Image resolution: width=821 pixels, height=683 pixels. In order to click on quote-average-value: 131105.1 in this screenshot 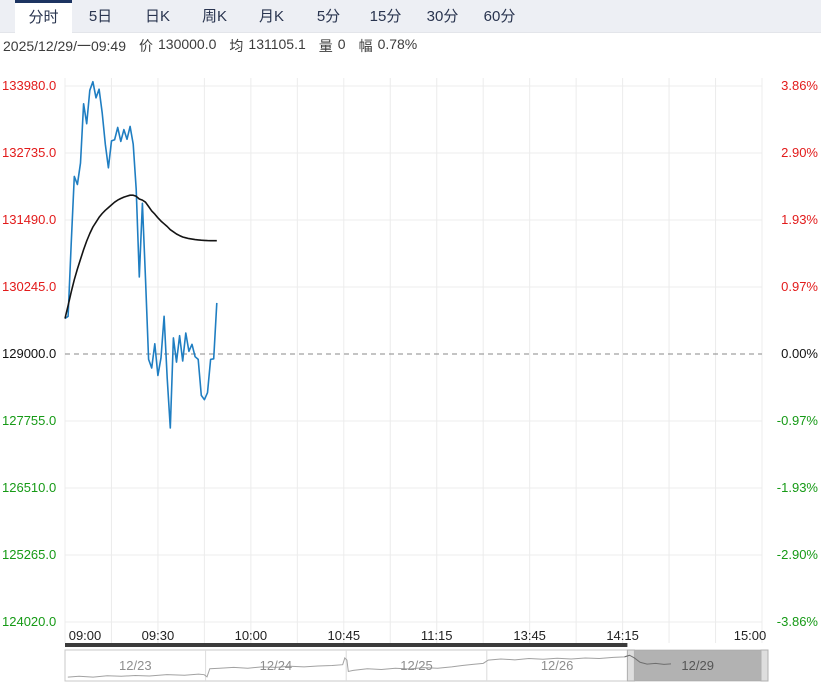, I will do `click(277, 44)`.